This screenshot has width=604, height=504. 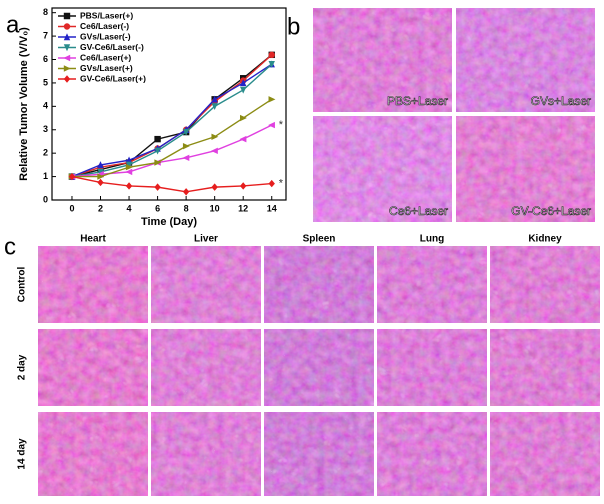 I want to click on x-tick-label: 14, so click(x=272, y=208).